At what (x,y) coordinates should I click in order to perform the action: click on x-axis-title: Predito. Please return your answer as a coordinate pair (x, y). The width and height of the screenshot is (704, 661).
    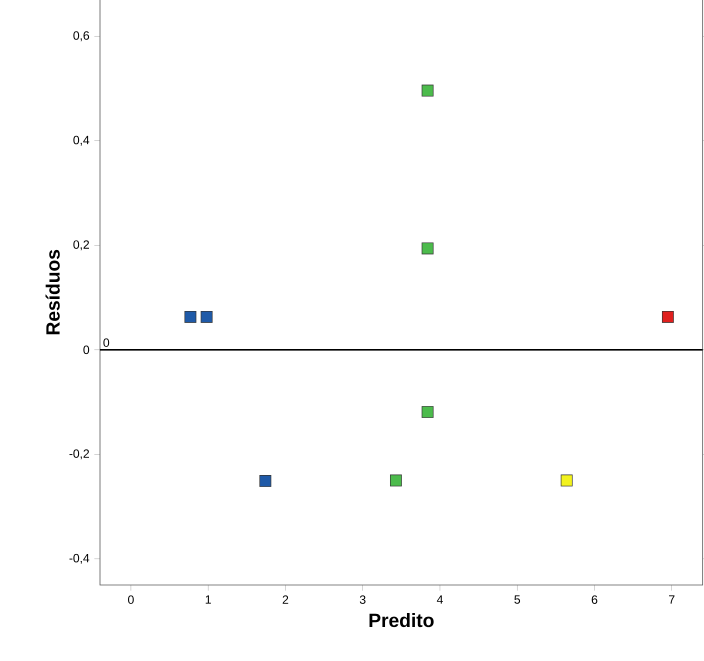
    Looking at the image, I should click on (402, 620).